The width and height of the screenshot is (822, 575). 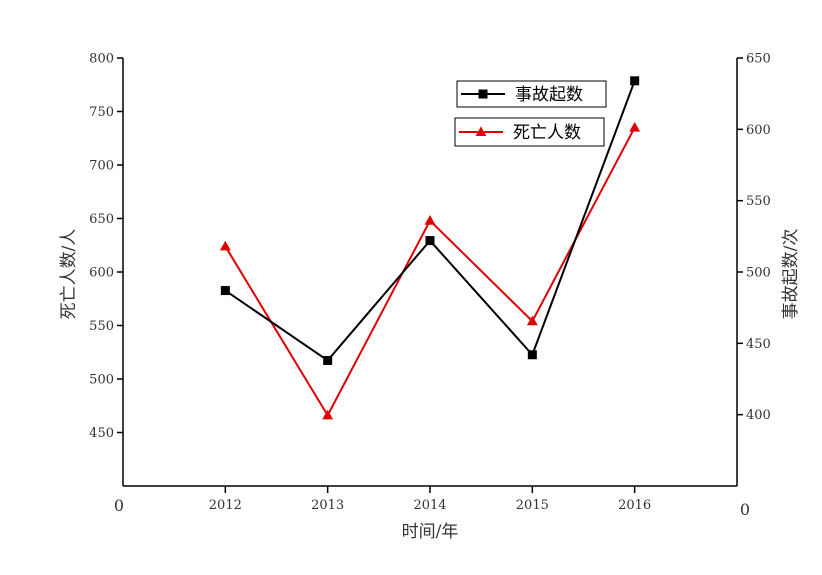 What do you see at coordinates (547, 133) in the screenshot?
I see `legend-label: 死亡人数` at bounding box center [547, 133].